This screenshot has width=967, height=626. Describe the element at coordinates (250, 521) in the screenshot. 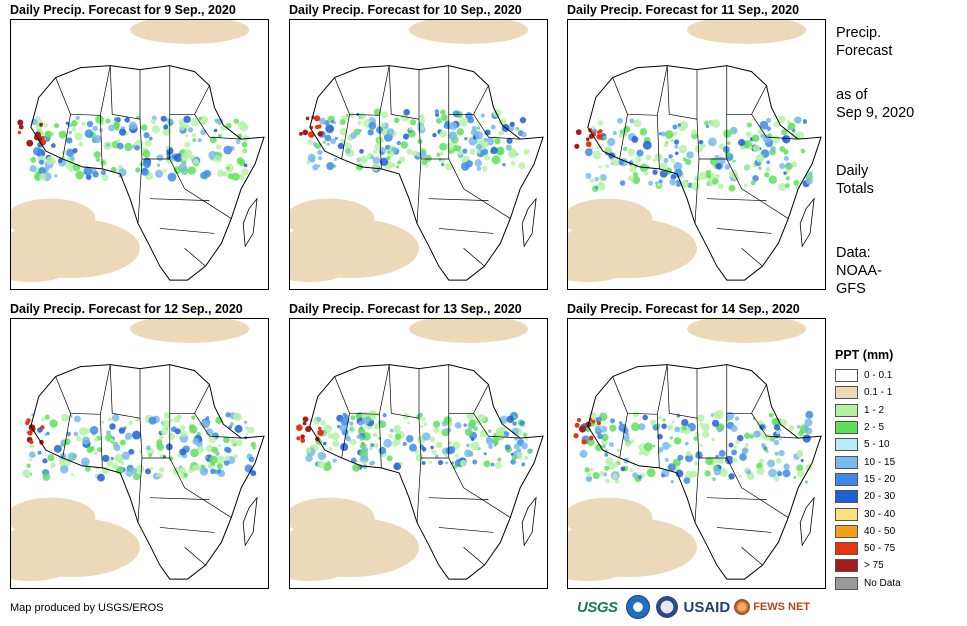

I see `madagascar-outline` at that location.